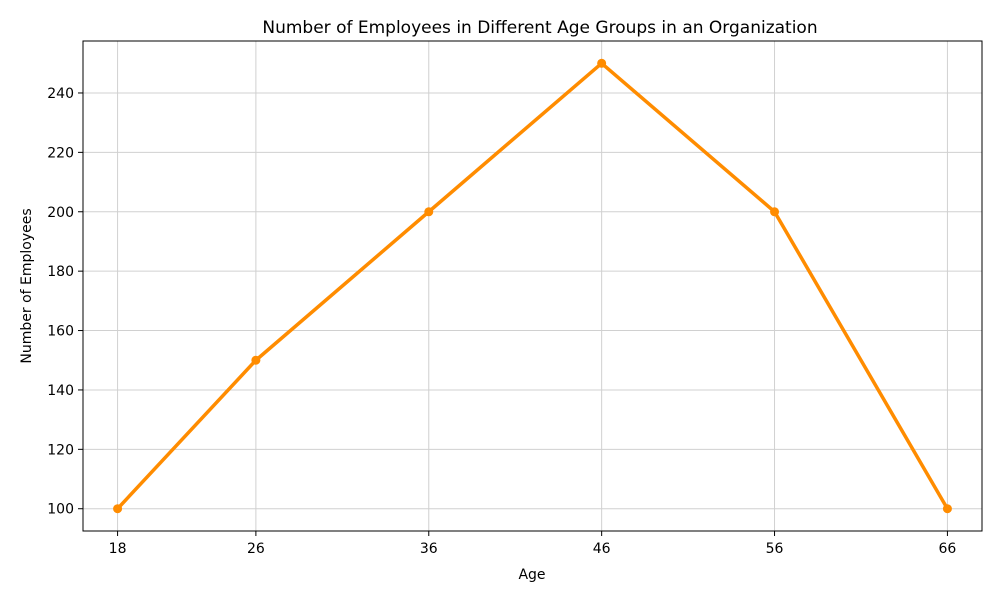 This screenshot has width=1000, height=600. Describe the element at coordinates (60, 153) in the screenshot. I see `y-tick-label: 220` at that location.